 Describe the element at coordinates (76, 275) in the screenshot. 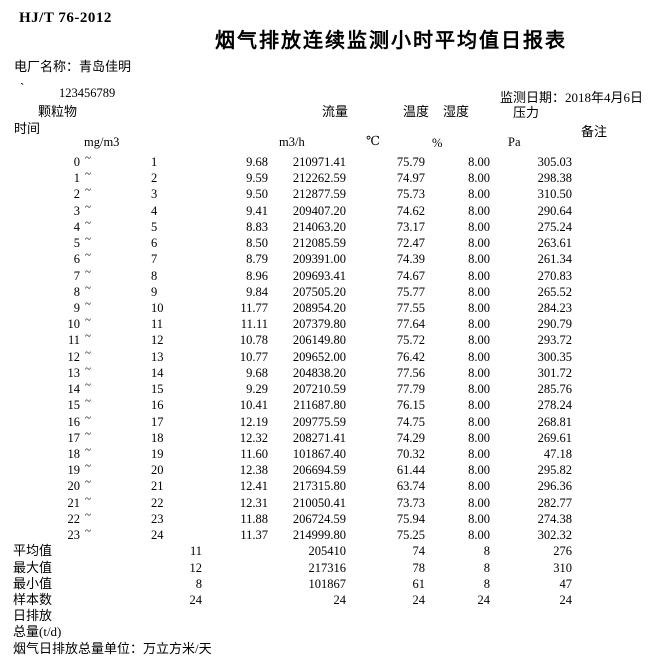

I see `hour-start: 7` at that location.